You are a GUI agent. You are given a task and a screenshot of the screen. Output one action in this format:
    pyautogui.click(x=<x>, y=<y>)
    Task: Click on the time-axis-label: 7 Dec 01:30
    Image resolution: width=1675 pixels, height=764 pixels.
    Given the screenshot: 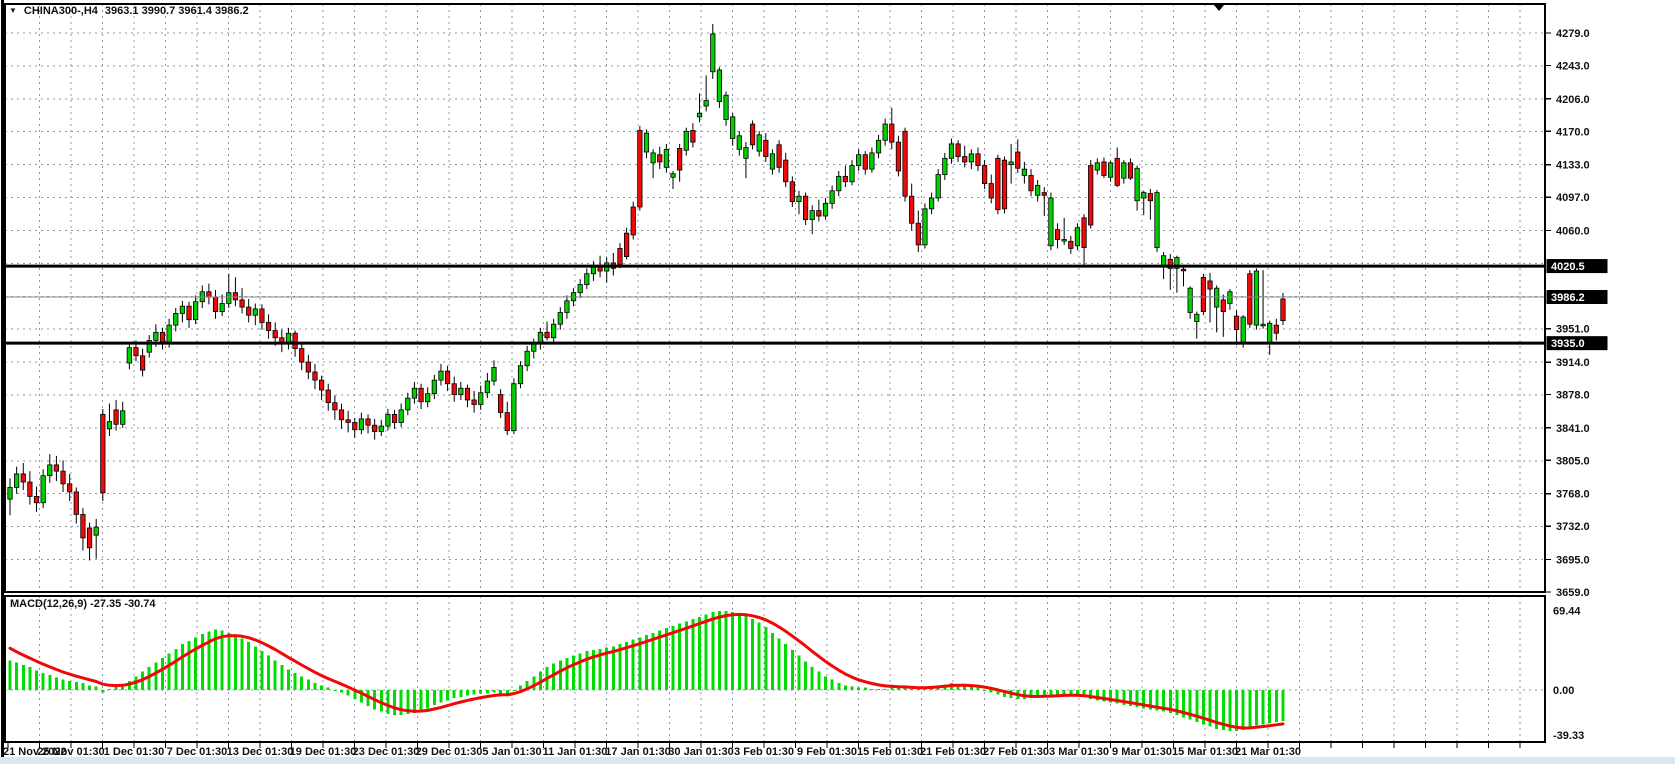 What is the action you would take?
    pyautogui.click(x=197, y=752)
    